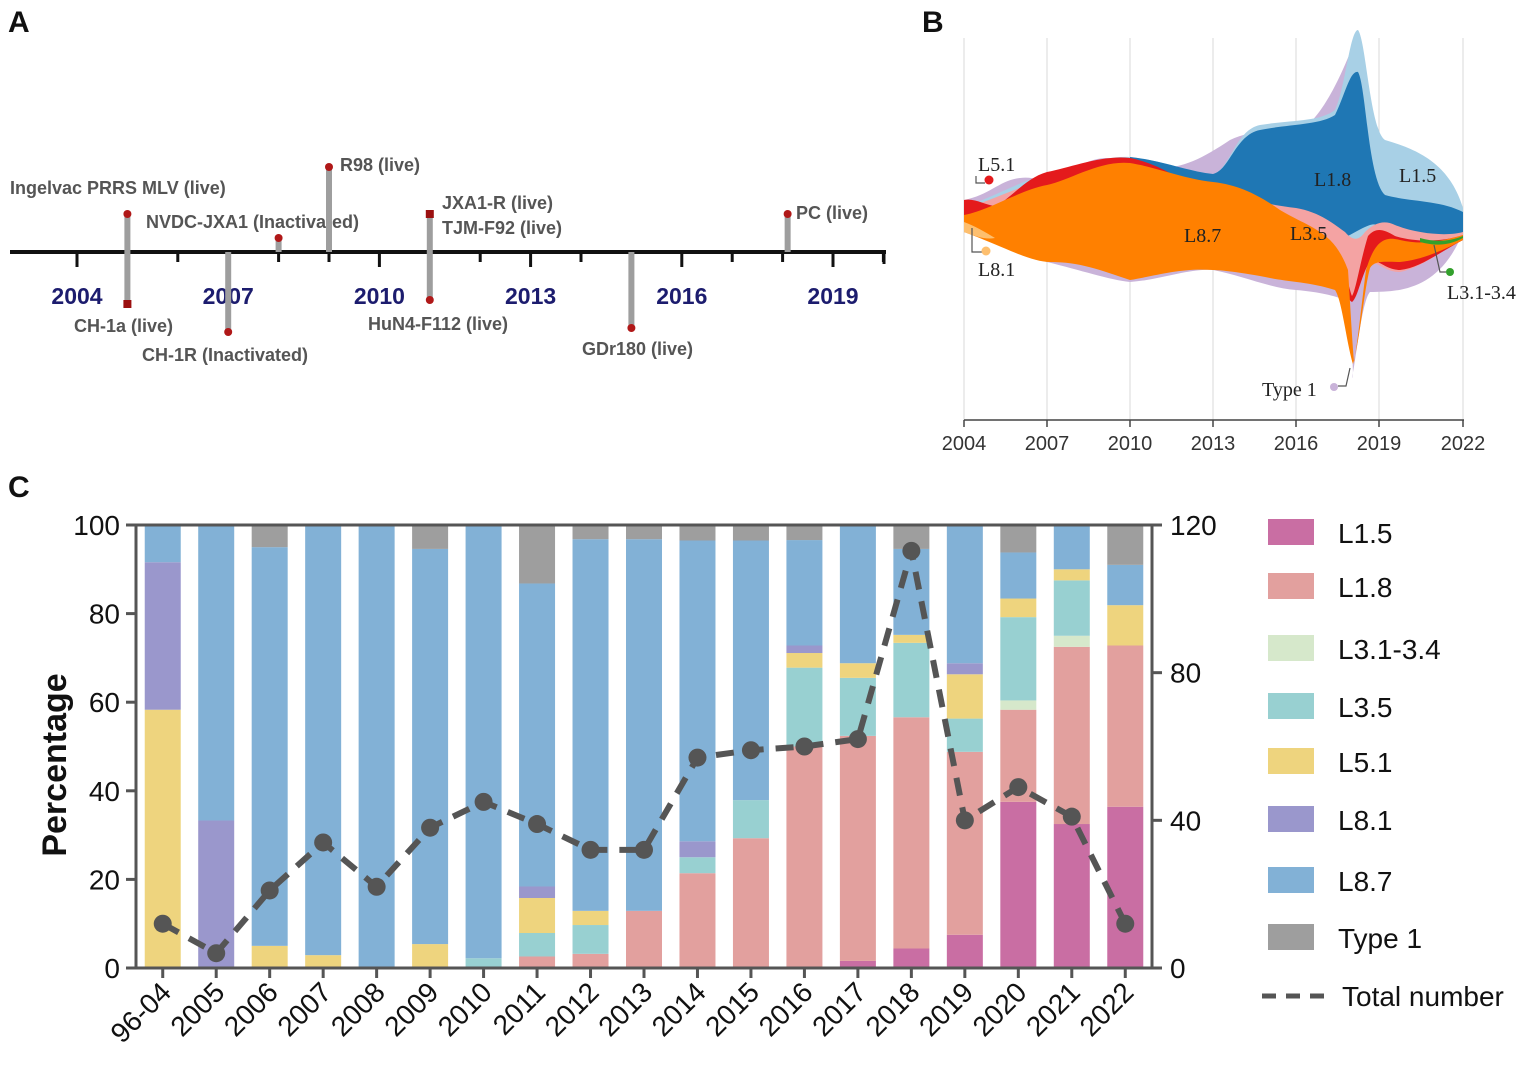 This screenshot has height=1065, width=1536. What do you see at coordinates (1185, 673) in the screenshot?
I see `y2-tick-label: 80` at bounding box center [1185, 673].